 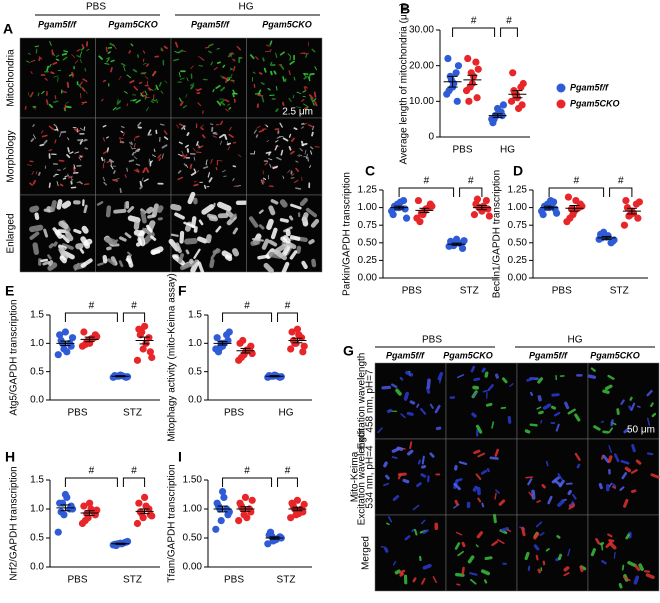 I want to click on x-tick-label: STZ, so click(x=132, y=413).